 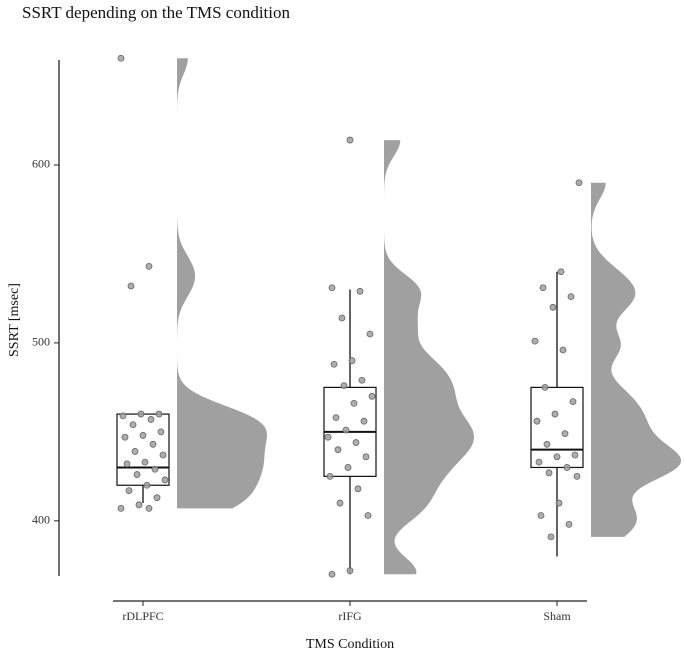 I want to click on chart-title: SSRT depending on the TMS condition, so click(x=156, y=12).